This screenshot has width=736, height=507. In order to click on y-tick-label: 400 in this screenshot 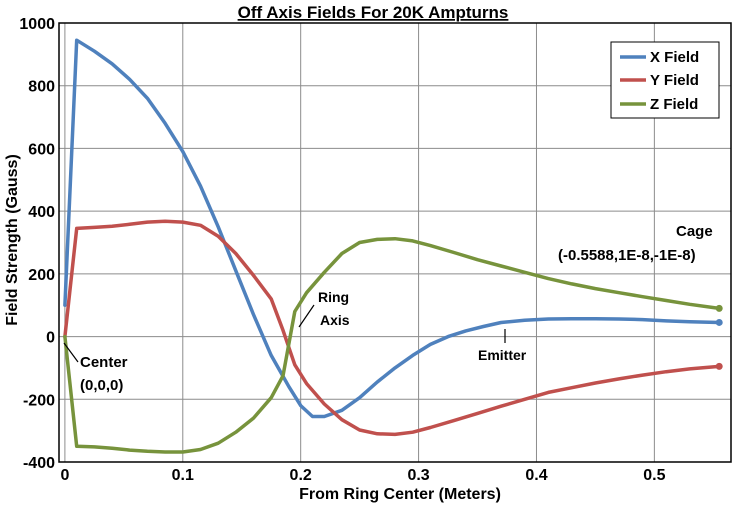, I will do `click(41, 212)`.